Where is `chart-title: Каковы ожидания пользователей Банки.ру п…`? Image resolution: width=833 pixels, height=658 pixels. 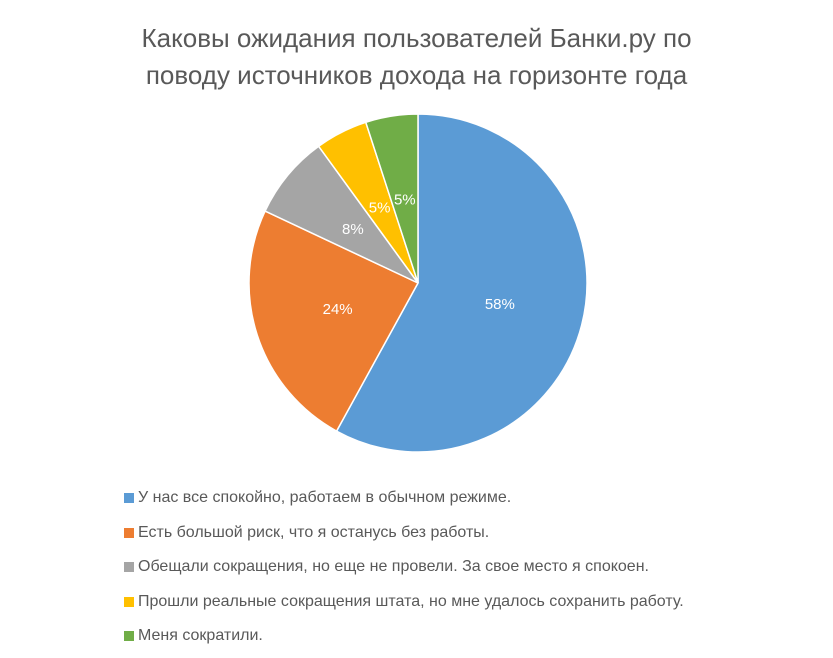
chart-title: Каковы ожидания пользователей Банки.ру п… is located at coordinates (416, 57).